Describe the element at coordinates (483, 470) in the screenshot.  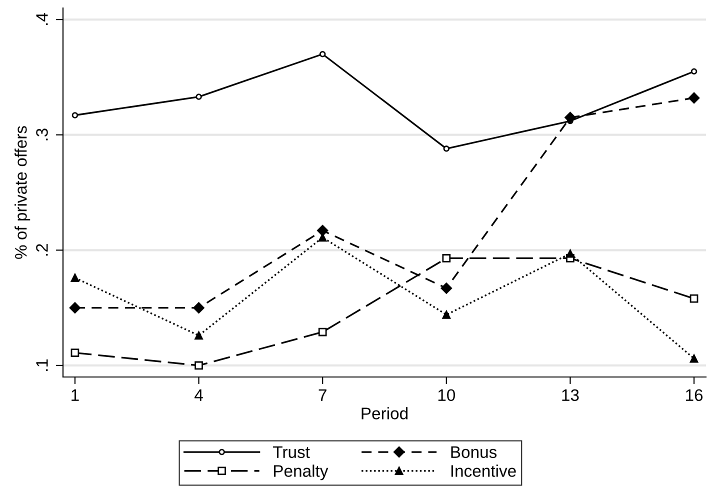
I see `legend-label: Incentive` at that location.